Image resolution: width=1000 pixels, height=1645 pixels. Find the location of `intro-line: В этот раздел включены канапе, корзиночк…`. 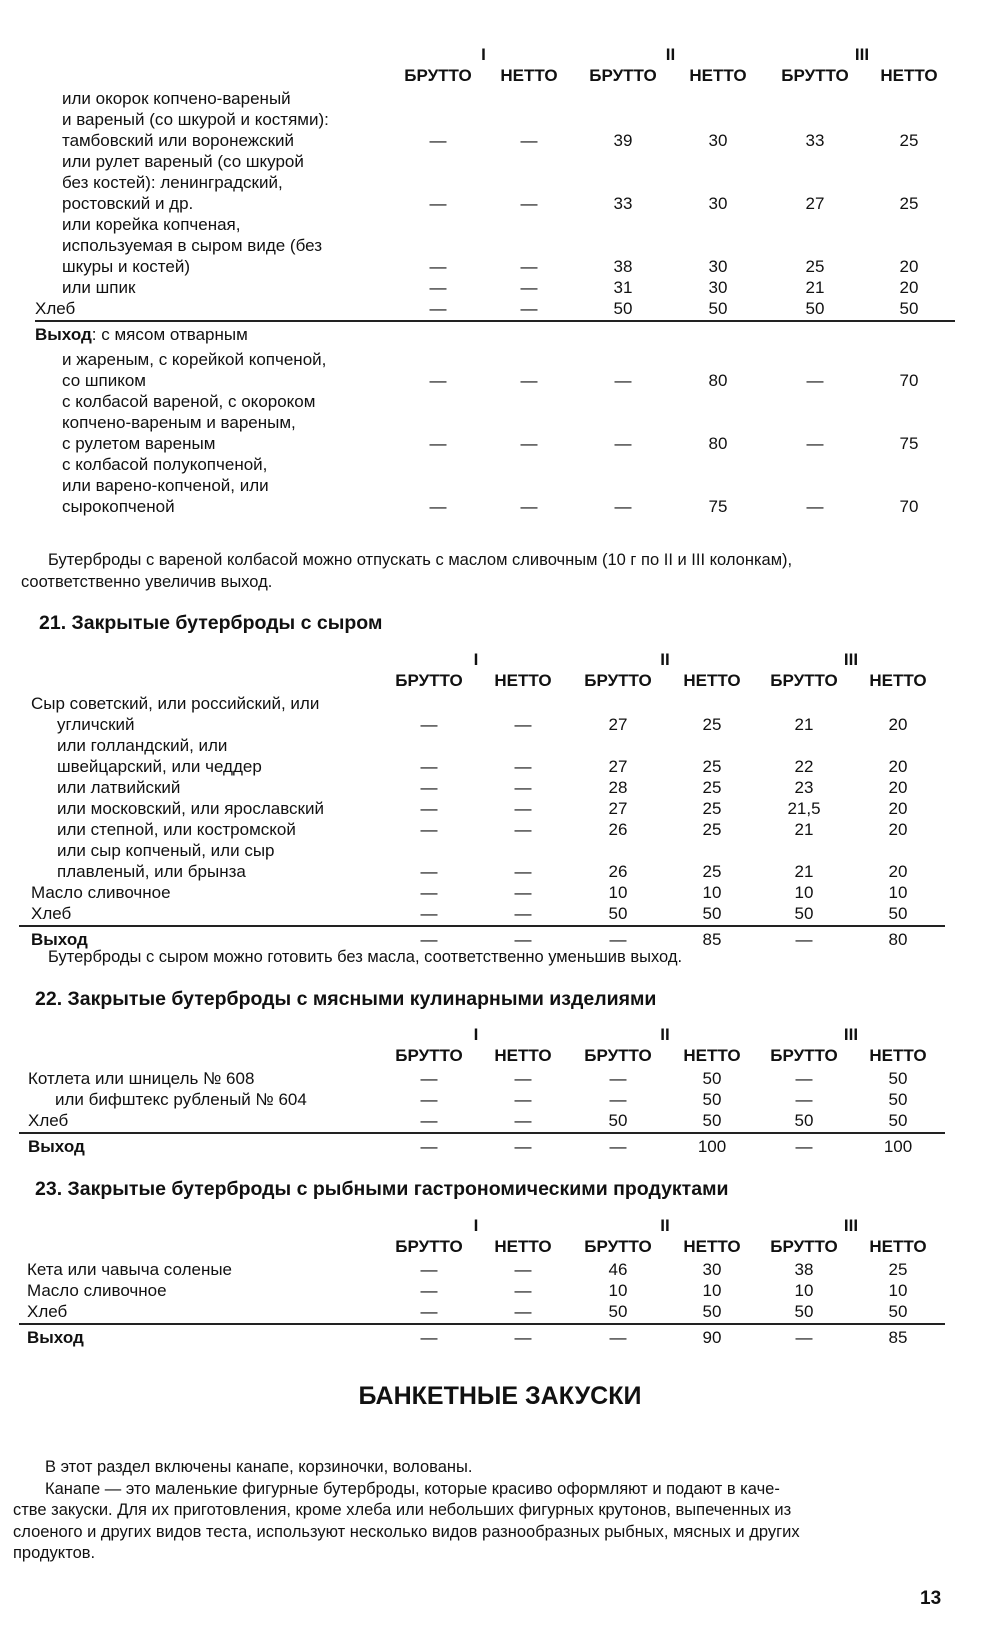

intro-line: В этот раздел включены канапе, корзиночк… is located at coordinates (259, 1467).